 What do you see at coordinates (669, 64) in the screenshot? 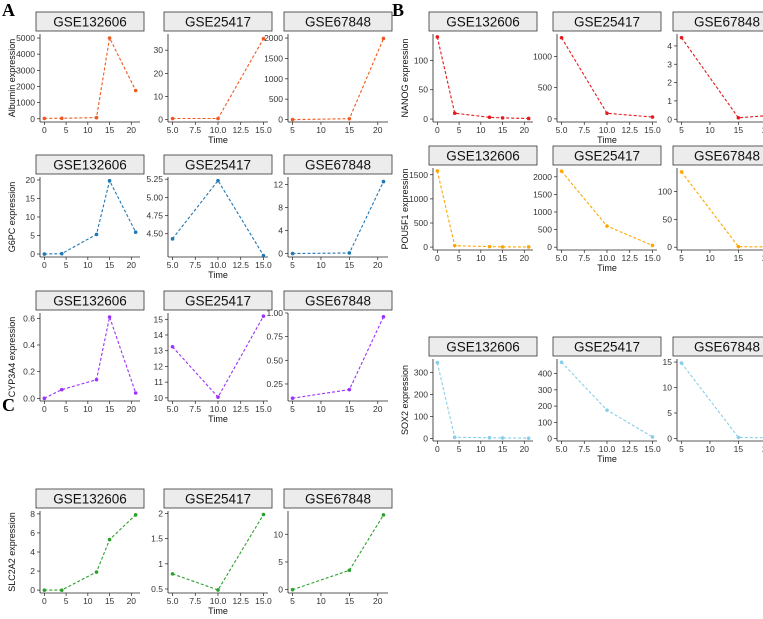
I see `y-tick-label: 3` at bounding box center [669, 64].